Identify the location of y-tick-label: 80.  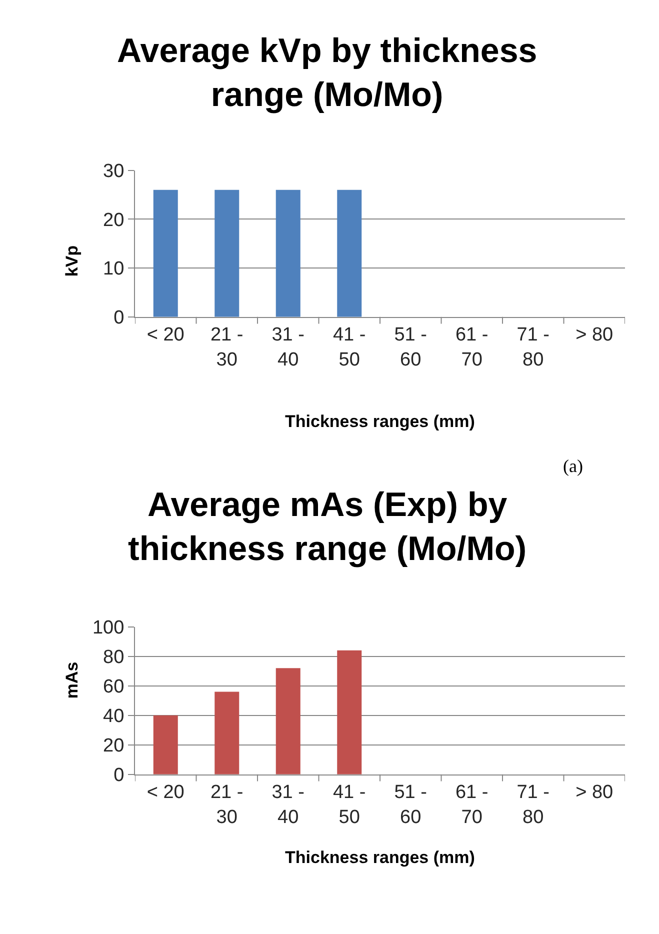
(113, 657).